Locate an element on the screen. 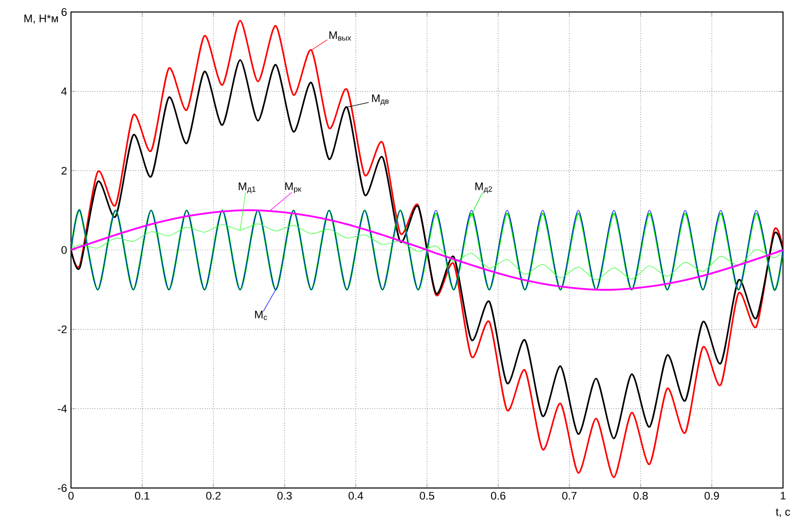 This screenshot has width=805, height=525. y-tick-label: -6 is located at coordinates (62, 488).